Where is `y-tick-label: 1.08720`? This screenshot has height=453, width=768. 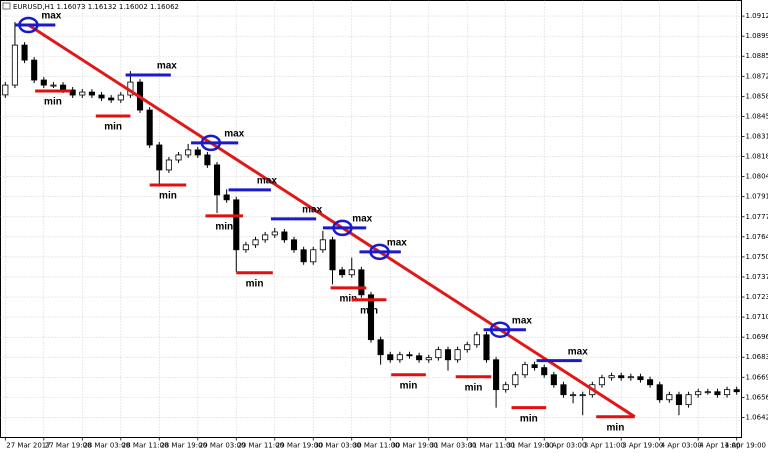 y-tick-label: 1.08720 is located at coordinates (757, 76).